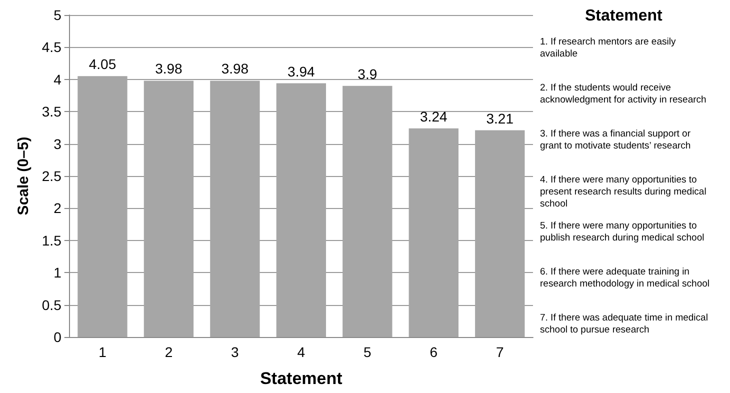  I want to click on data-label: 3.21, so click(500, 118).